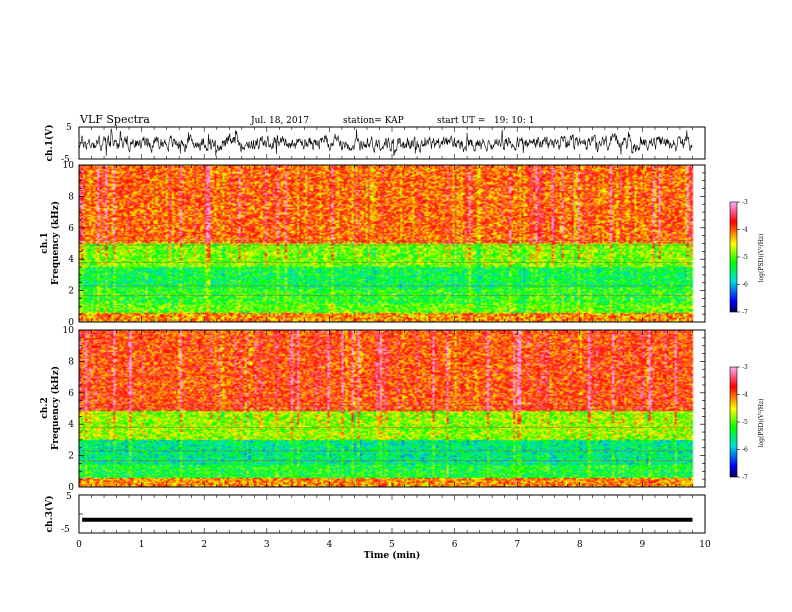  Describe the element at coordinates (49, 143) in the screenshot. I see `ch1-wave-ylabel: ch.1(V)` at that location.